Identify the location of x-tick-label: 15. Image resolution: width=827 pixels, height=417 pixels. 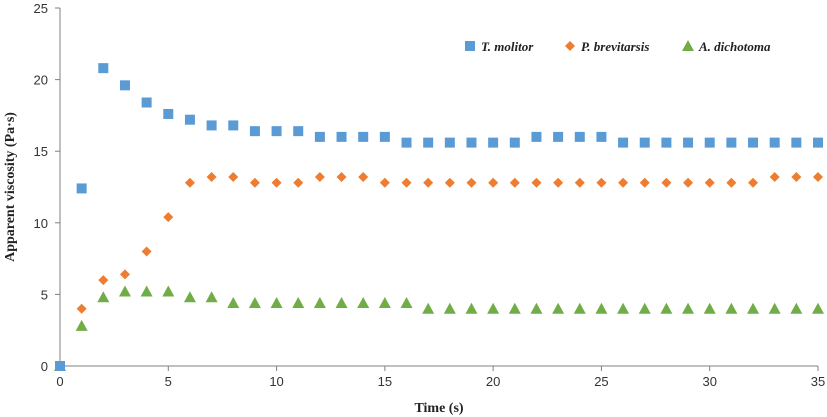
(385, 381).